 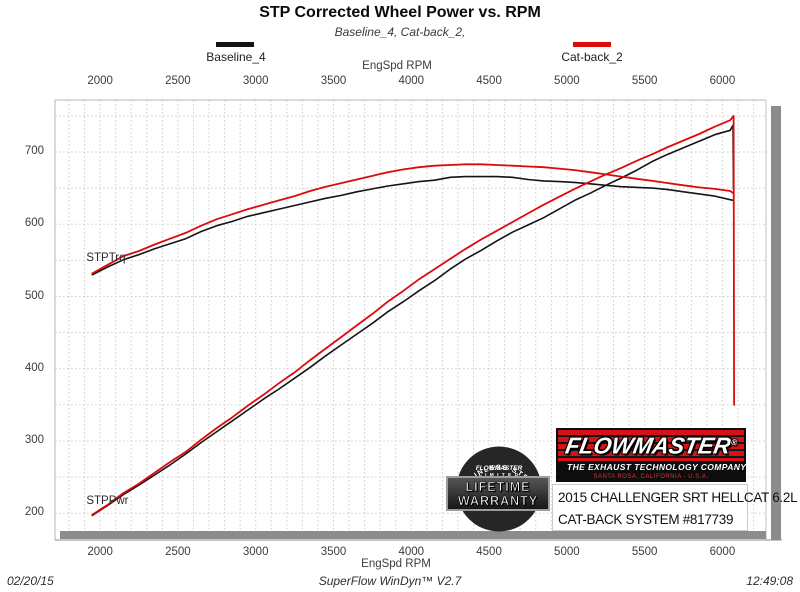 I want to click on flowmaster-location: SANTA ROSA, CALIFORNIA - U.S.A., so click(x=651, y=477).